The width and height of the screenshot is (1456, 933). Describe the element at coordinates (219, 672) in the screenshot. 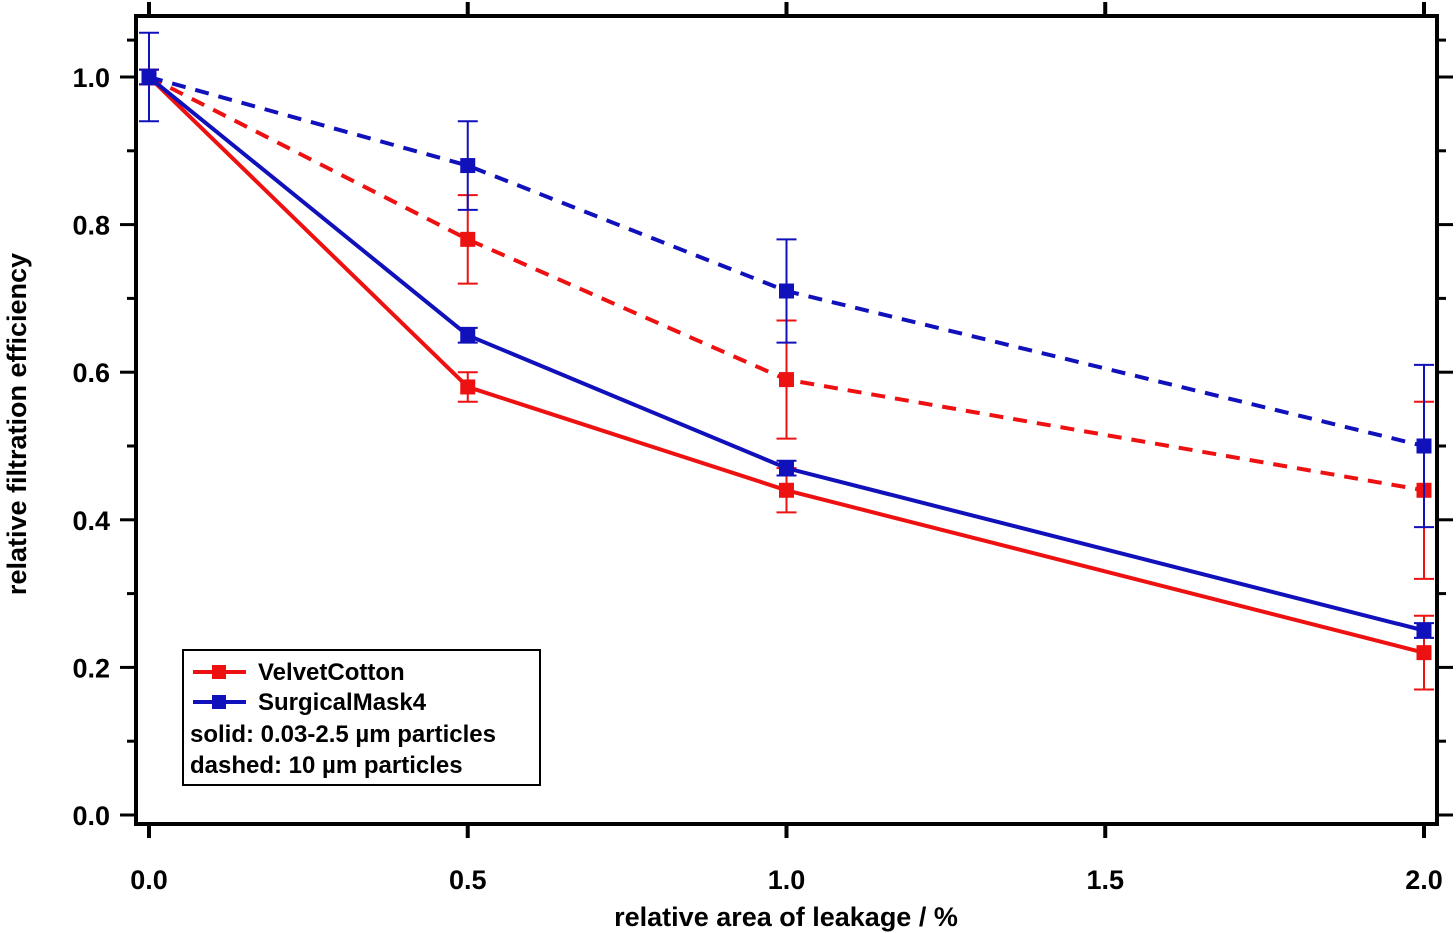

I see `legend-marker-velvetcotton` at that location.